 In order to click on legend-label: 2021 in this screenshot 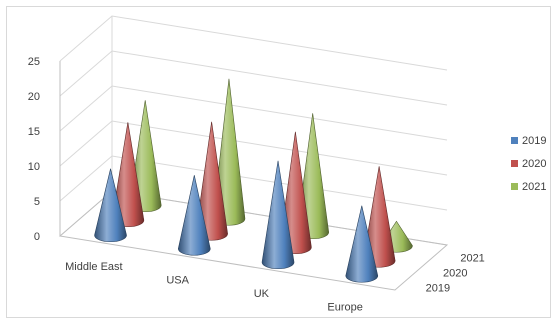, I will do `click(534, 187)`.